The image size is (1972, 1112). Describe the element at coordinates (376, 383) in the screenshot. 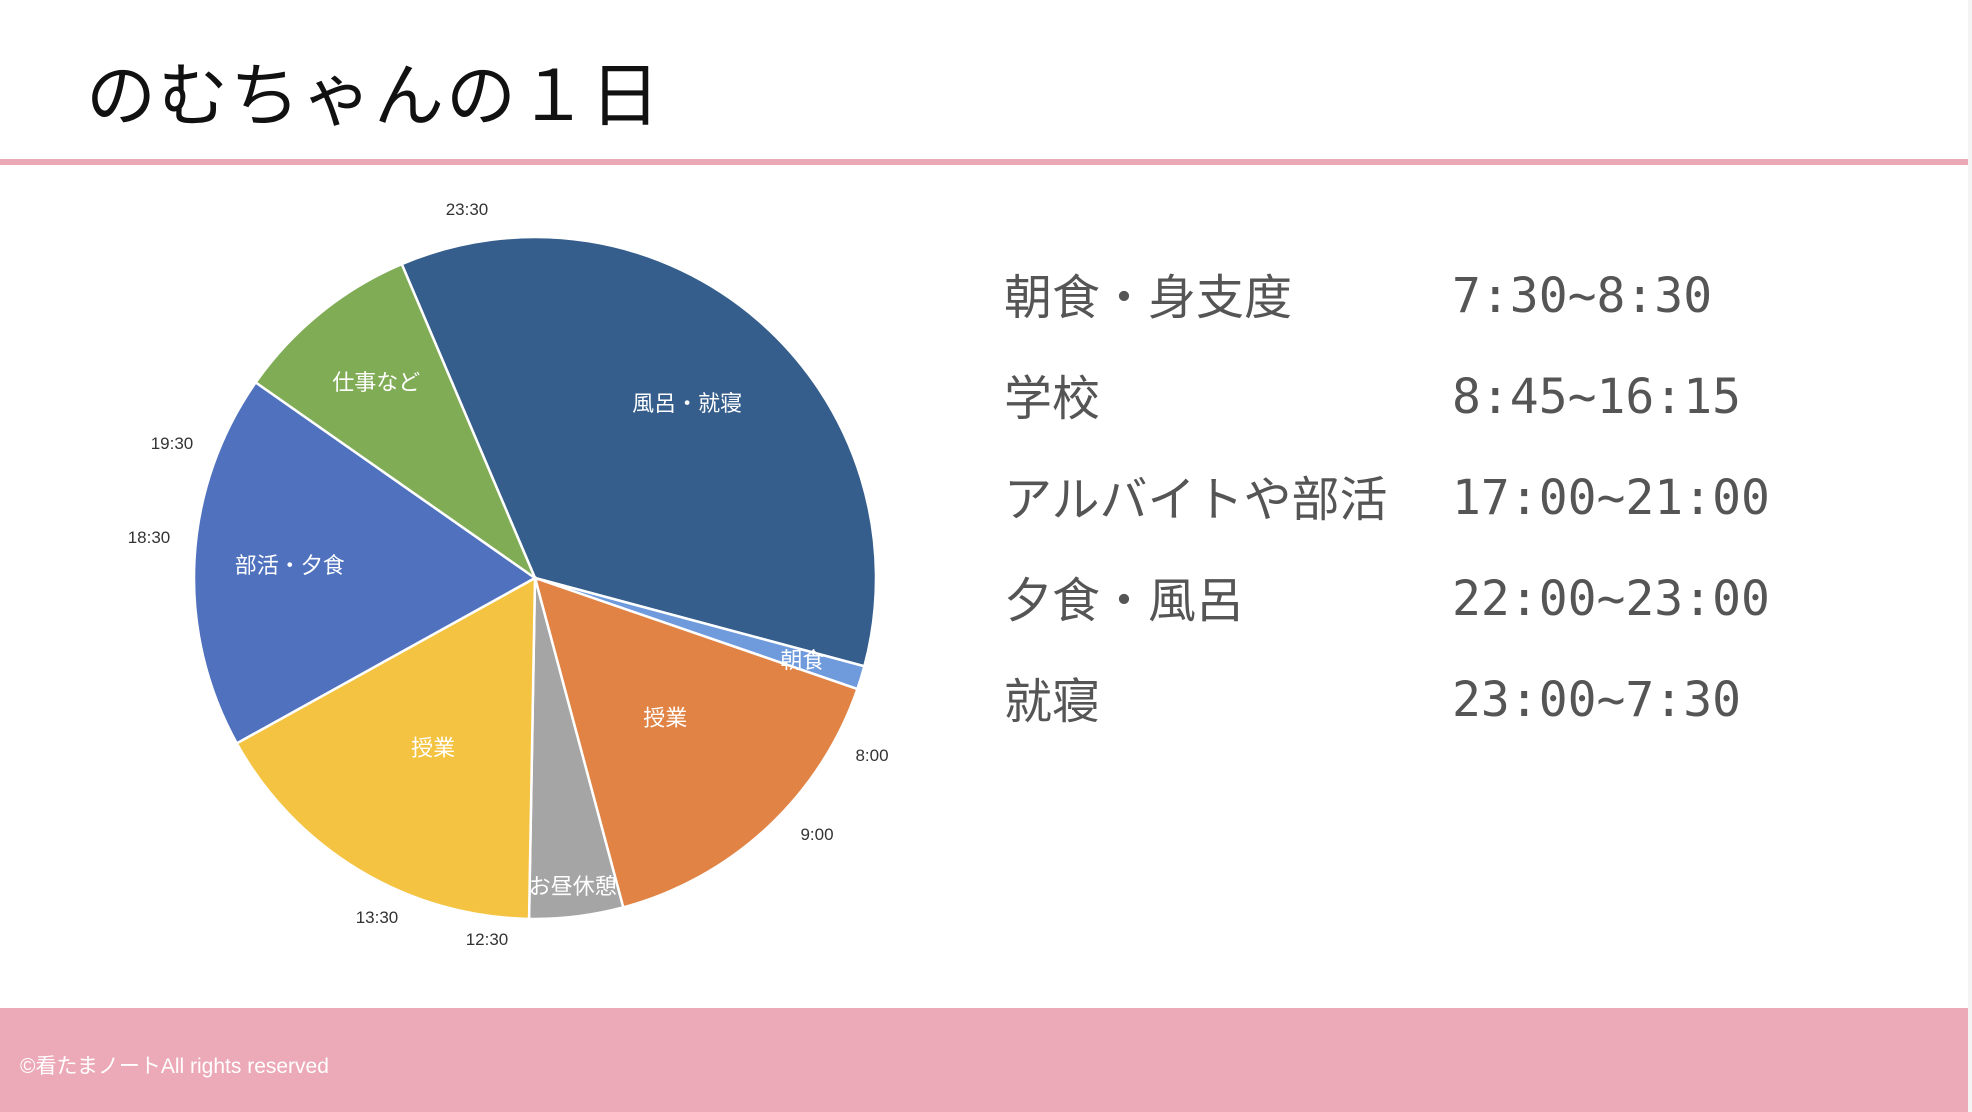

I see `slice-label: 仕事など` at that location.